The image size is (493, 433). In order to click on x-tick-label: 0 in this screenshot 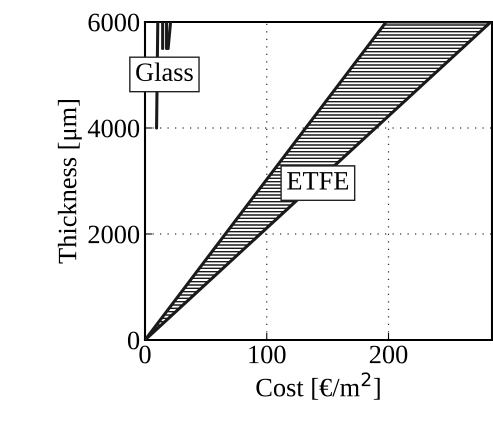, I will do `click(145, 355)`.